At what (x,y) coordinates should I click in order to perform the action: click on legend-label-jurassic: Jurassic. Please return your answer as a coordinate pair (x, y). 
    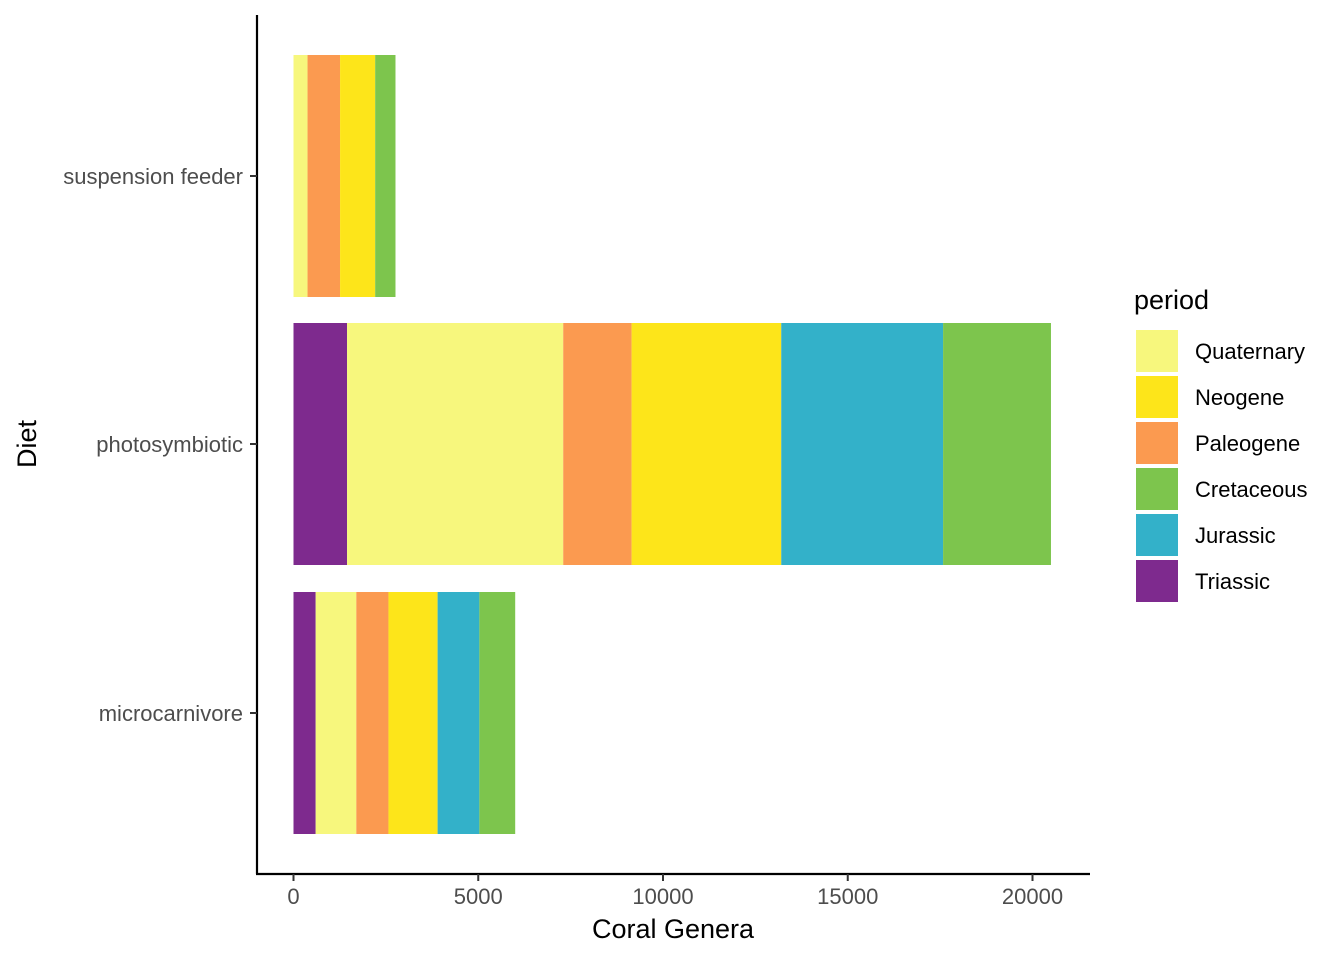
    Looking at the image, I should click on (1235, 535).